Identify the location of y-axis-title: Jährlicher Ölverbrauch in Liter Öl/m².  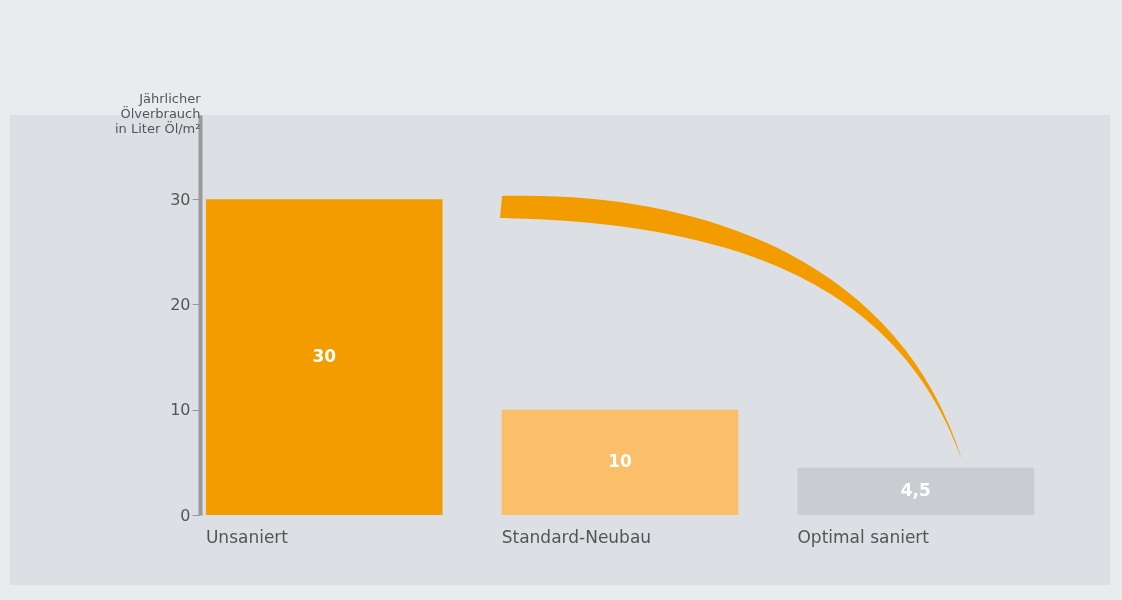
(158, 113).